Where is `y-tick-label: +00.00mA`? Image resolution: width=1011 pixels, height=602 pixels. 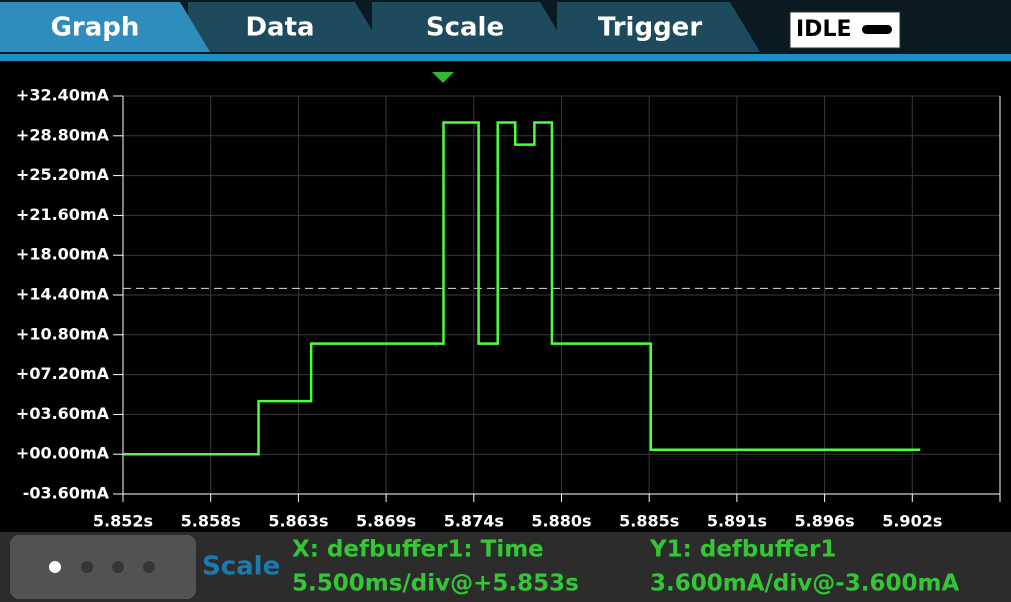
y-tick-label: +00.00mA is located at coordinates (63, 453).